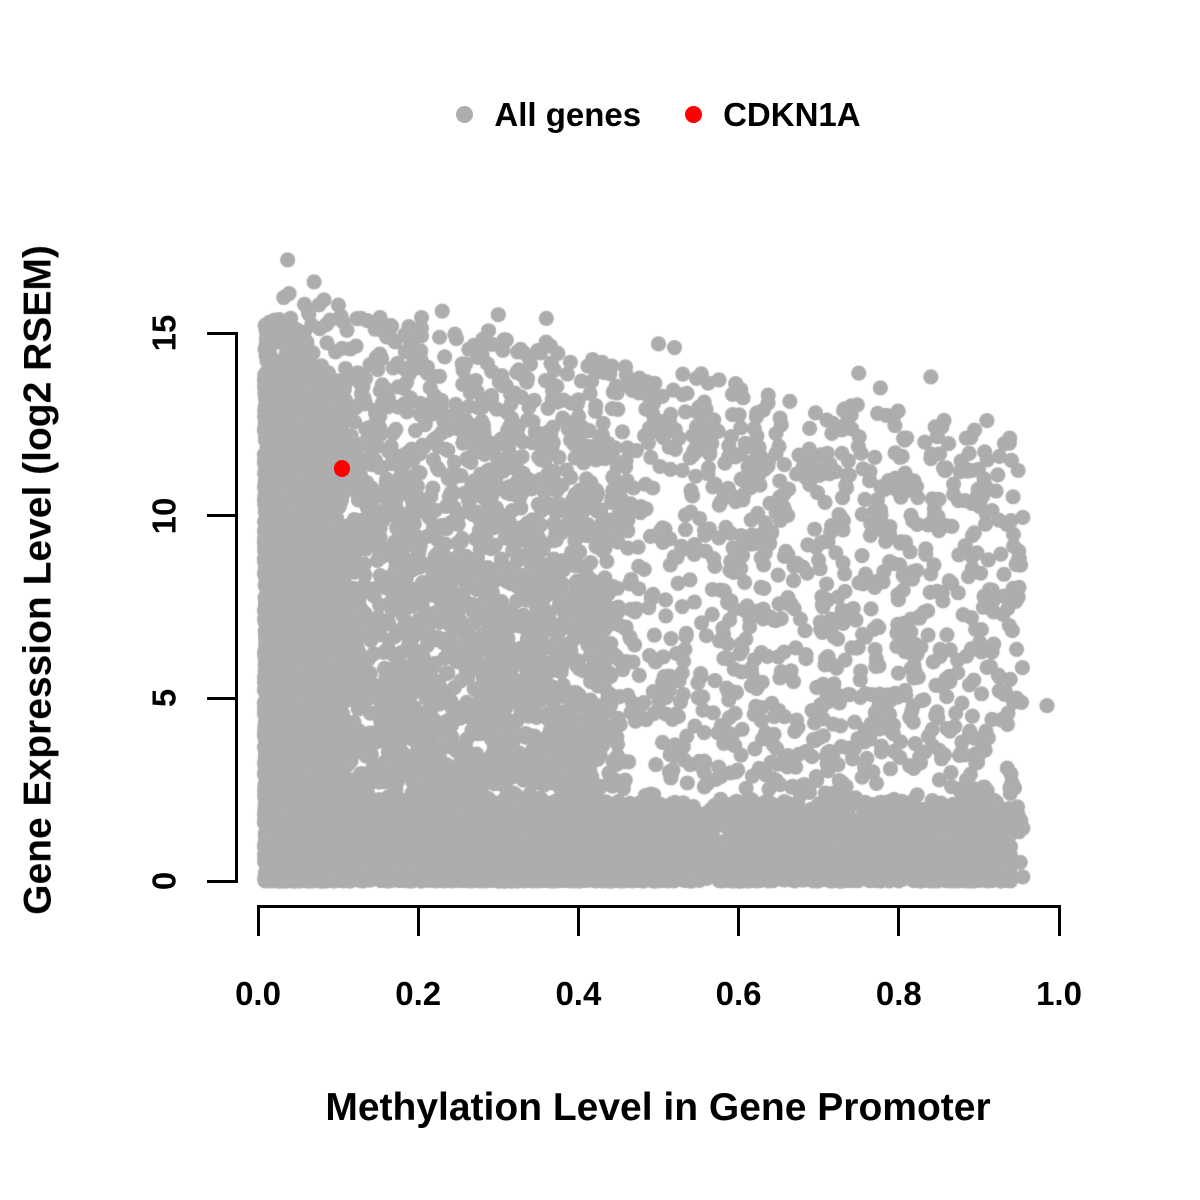  Describe the element at coordinates (164, 881) in the screenshot. I see `y-tick-label: 0` at that location.